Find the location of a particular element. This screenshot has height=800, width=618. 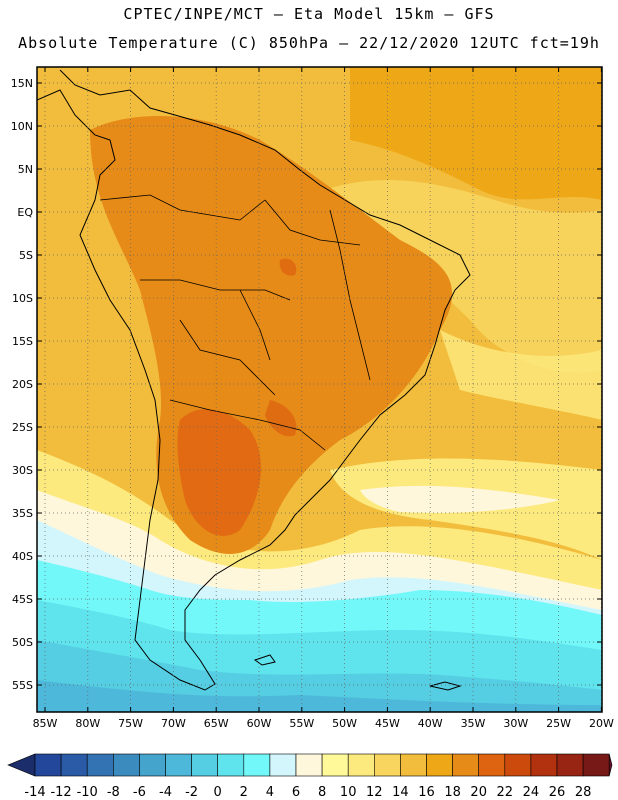

colorbar-label: -8 is located at coordinates (113, 792).